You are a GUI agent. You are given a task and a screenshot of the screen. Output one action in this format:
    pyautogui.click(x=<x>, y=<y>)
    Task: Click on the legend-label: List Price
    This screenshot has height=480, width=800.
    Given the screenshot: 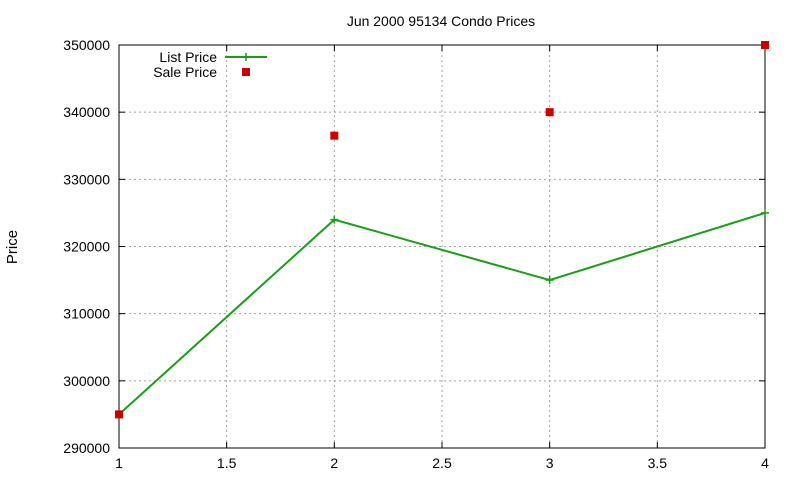 What is the action you would take?
    pyautogui.click(x=188, y=57)
    